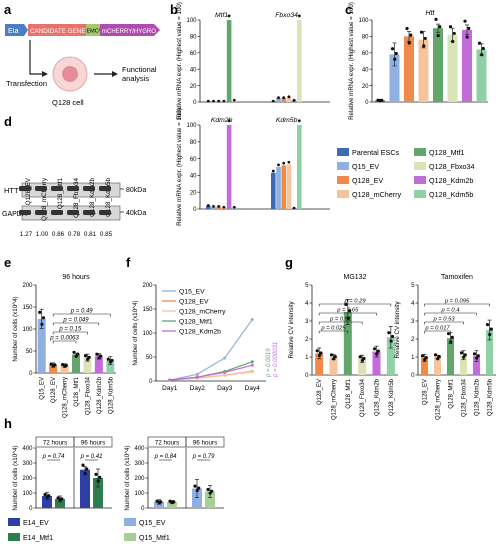 This screenshot has height=544, width=500. What do you see at coordinates (367, 103) in the screenshot?
I see `c-y-tick-label: 0` at bounding box center [367, 103].